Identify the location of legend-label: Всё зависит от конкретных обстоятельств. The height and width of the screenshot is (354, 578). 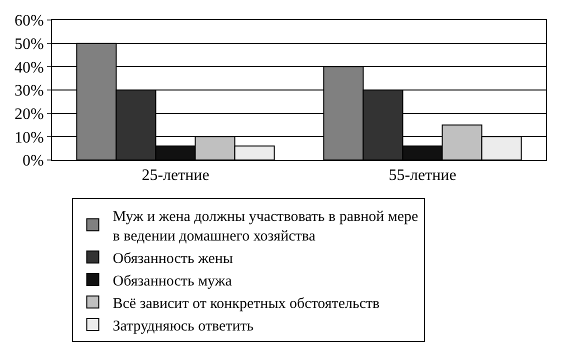
(246, 304).